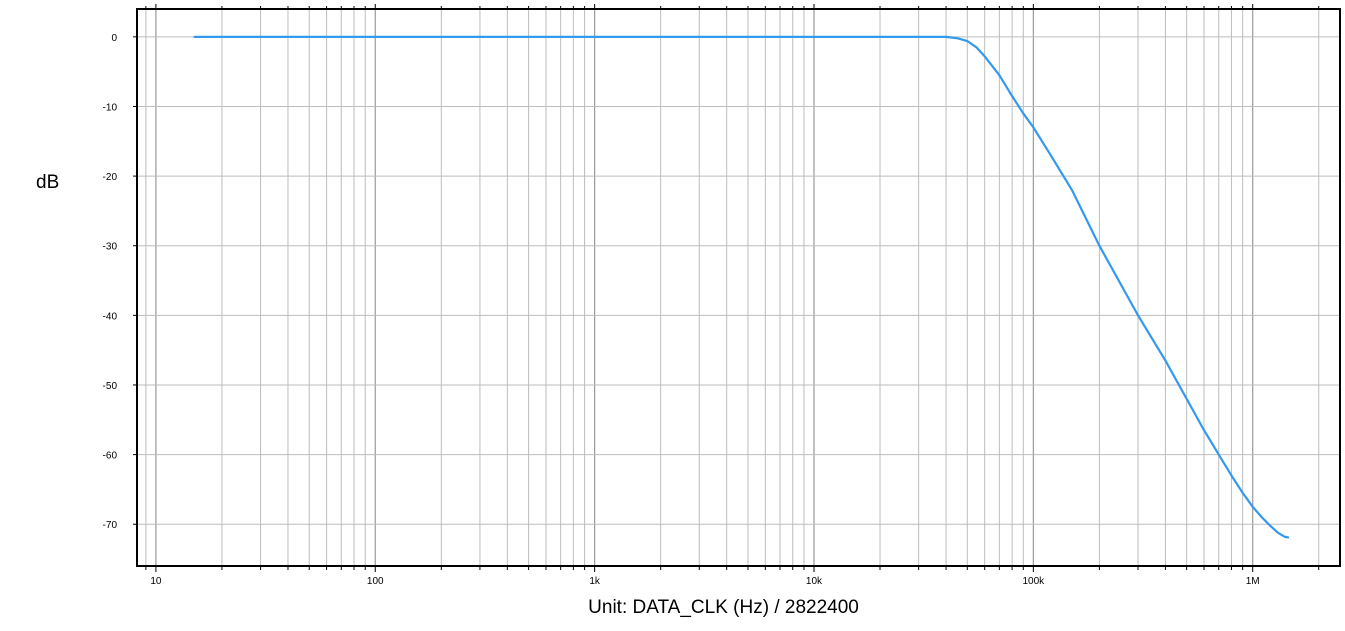 The width and height of the screenshot is (1345, 631). I want to click on y-tick-label: -20, so click(110, 177).